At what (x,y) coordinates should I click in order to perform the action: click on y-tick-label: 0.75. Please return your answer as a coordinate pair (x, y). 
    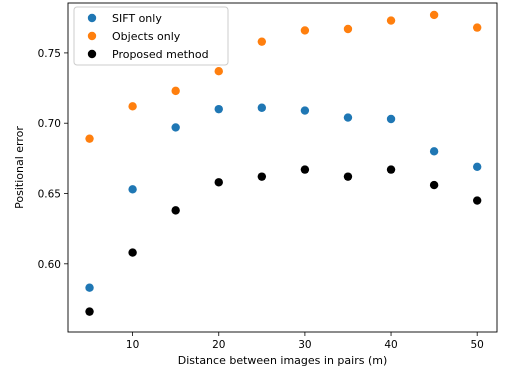
    Looking at the image, I should click on (49, 54).